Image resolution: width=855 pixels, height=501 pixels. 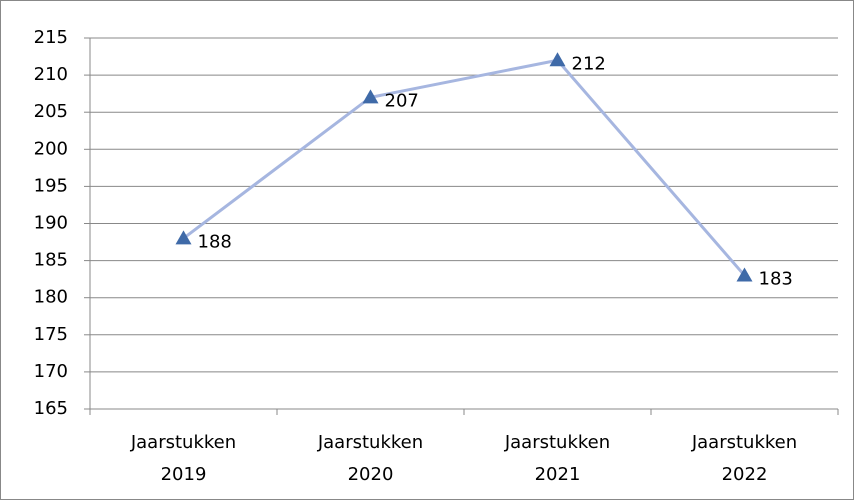 I want to click on x-tick-label: Jaarstukken 2022, so click(x=744, y=458).